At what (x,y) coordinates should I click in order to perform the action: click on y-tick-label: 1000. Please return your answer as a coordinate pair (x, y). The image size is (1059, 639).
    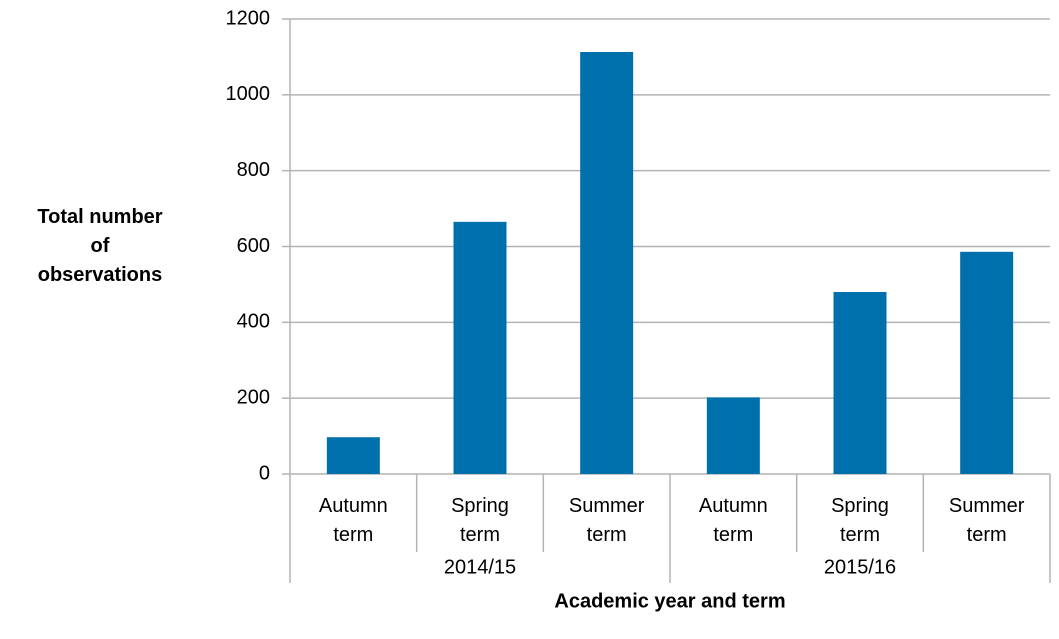
    Looking at the image, I should click on (248, 94).